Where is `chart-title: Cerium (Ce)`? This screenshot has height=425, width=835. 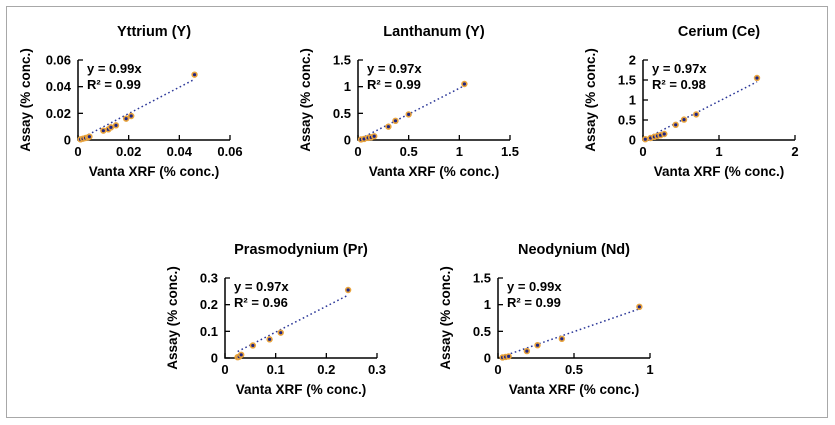 chart-title: Cerium (Ce) is located at coordinates (719, 32).